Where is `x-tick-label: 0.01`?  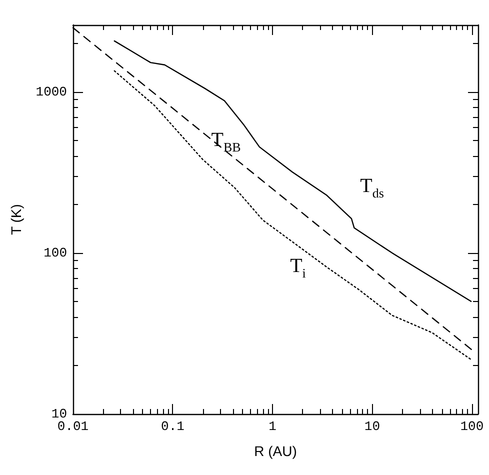
x-tick-label: 0.01 is located at coordinates (73, 426).